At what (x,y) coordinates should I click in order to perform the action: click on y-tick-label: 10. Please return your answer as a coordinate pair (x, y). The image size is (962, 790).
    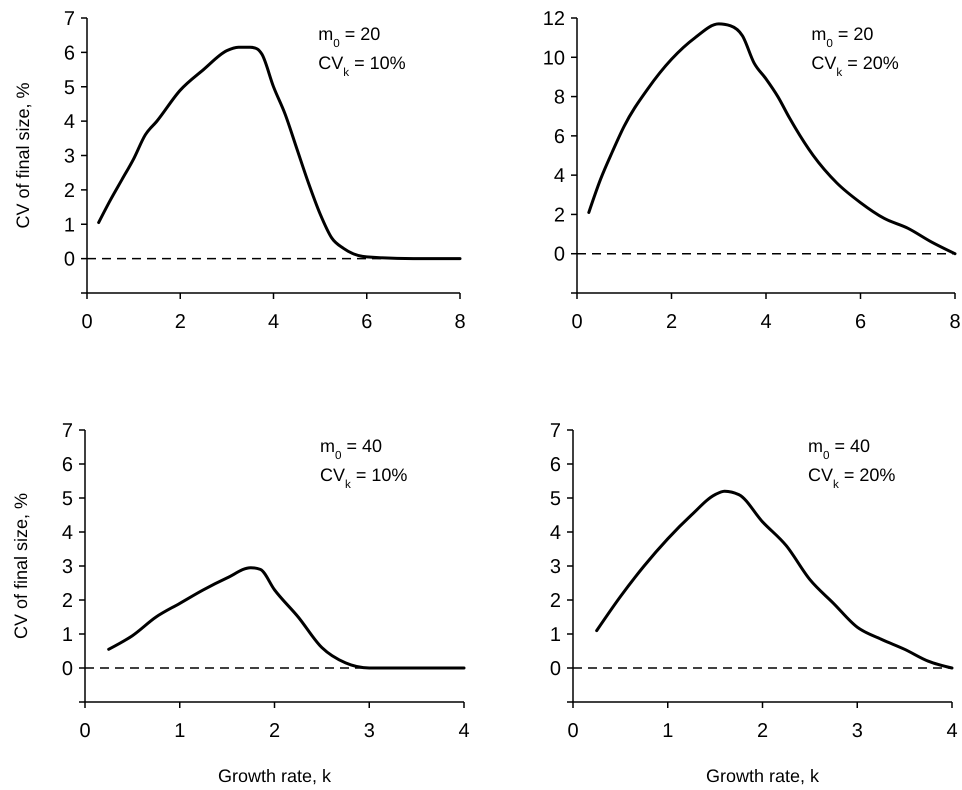
    Looking at the image, I should click on (553, 58).